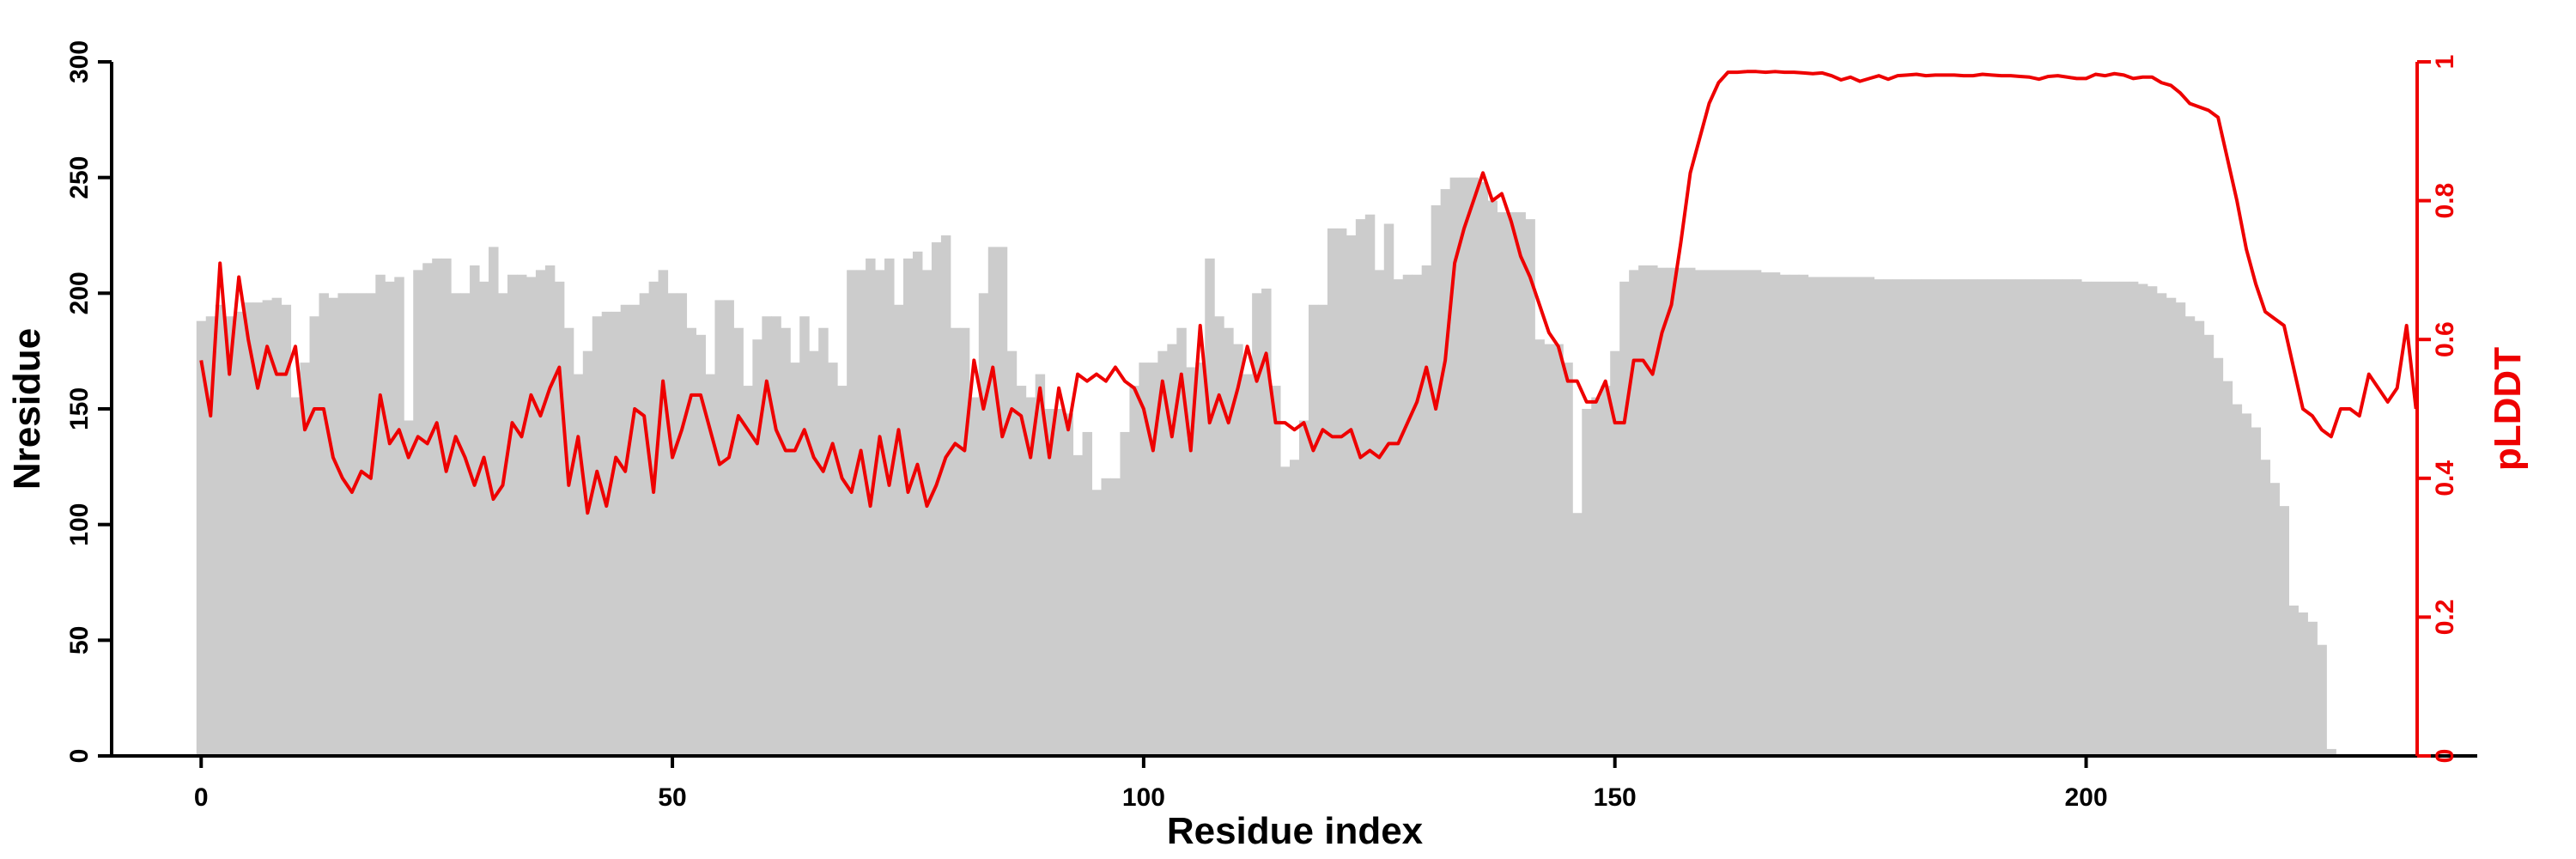 This screenshot has height=859, width=2576. Describe the element at coordinates (2085, 798) in the screenshot. I see `x-tick-label: 200` at that location.